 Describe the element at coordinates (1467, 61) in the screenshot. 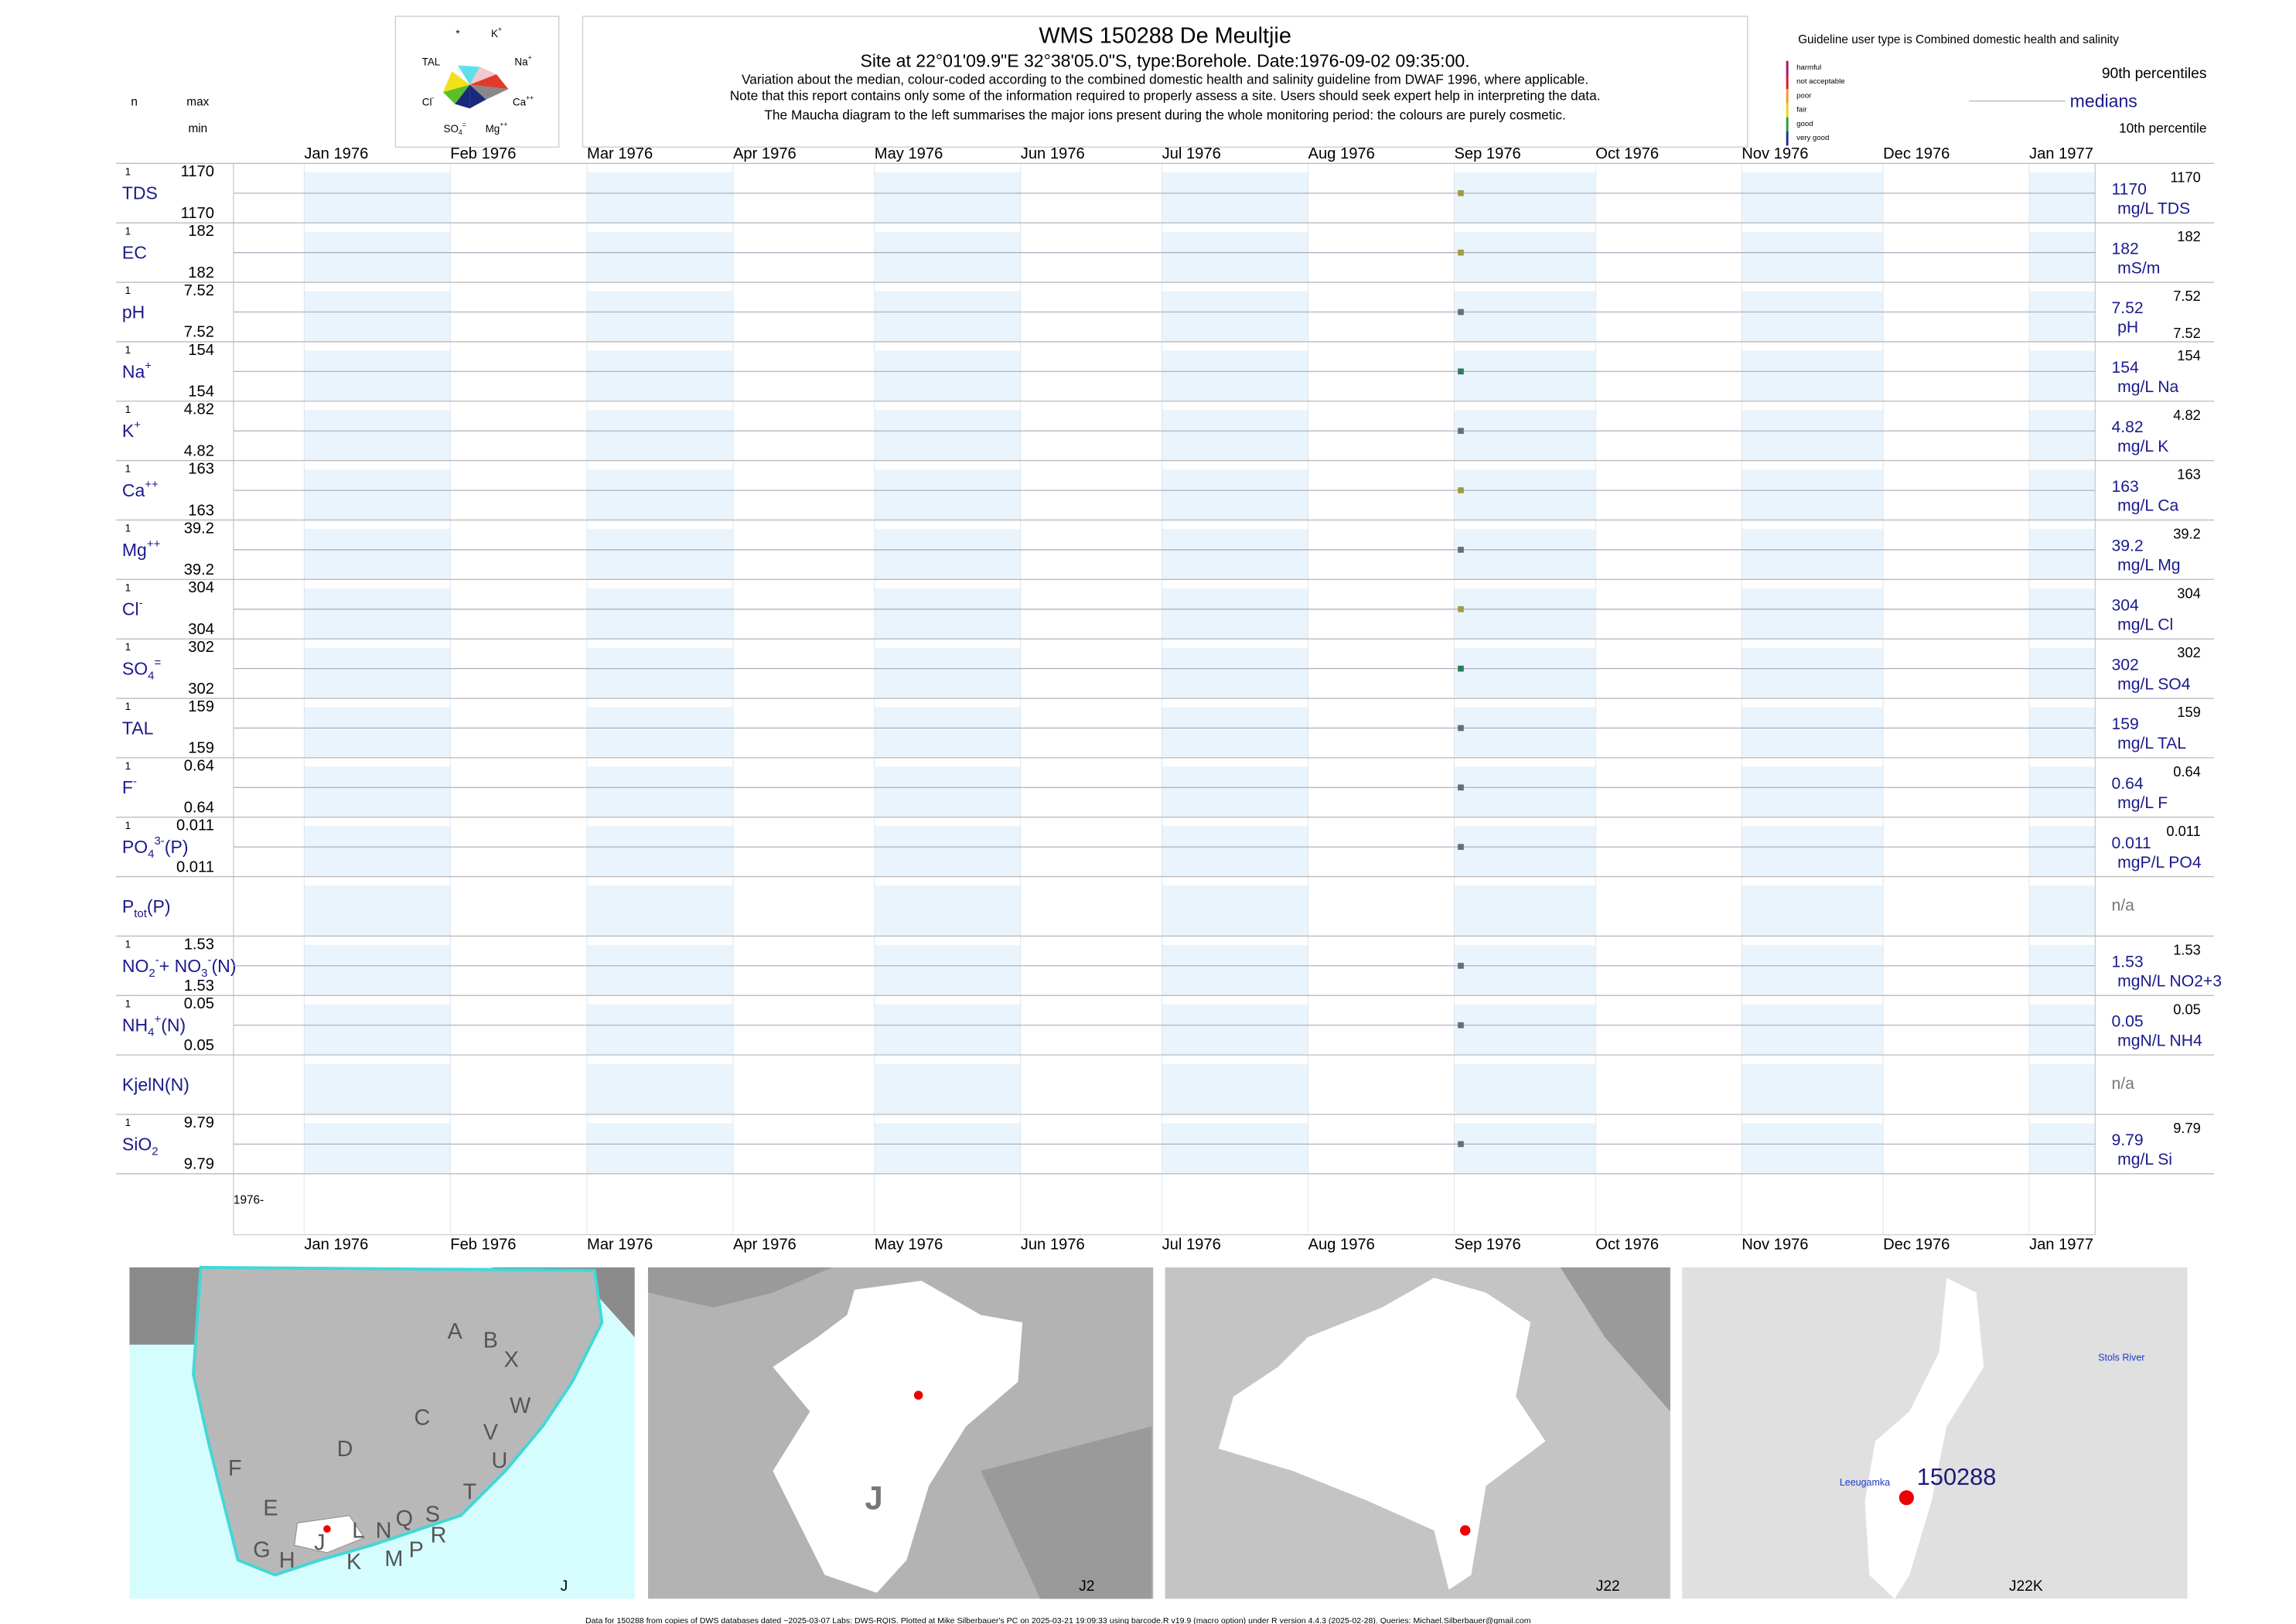

I see `subtitle-part: .` at that location.